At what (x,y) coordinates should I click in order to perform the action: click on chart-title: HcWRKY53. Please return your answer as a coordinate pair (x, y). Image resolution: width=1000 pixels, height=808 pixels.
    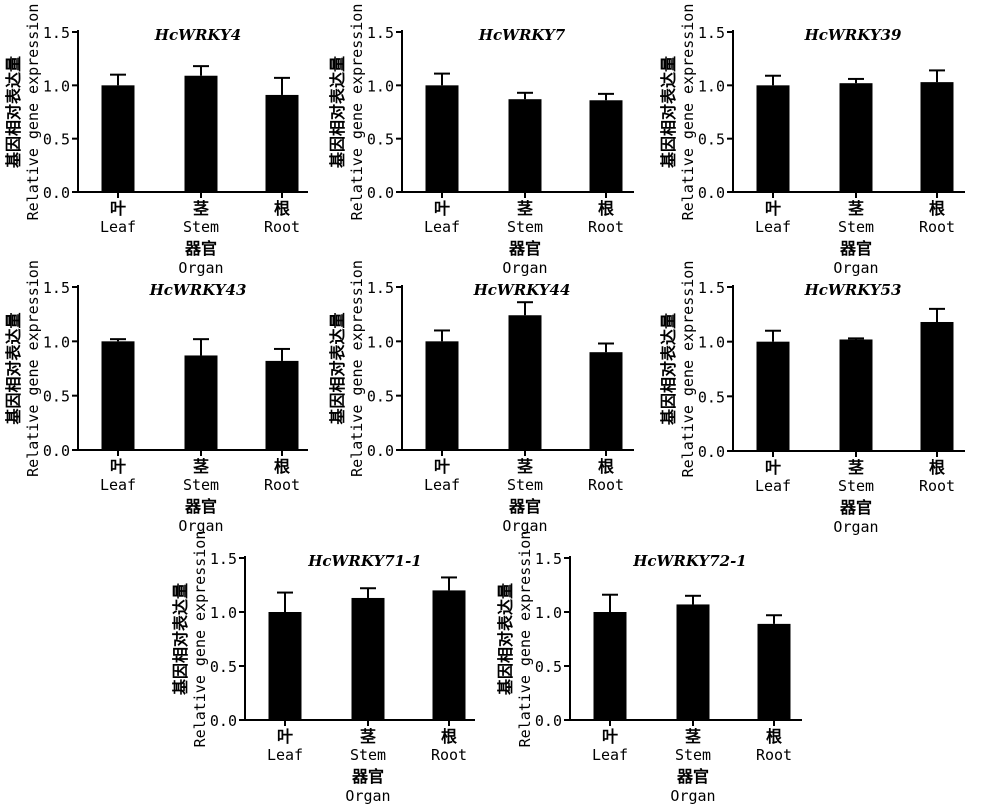
    Looking at the image, I should click on (853, 290).